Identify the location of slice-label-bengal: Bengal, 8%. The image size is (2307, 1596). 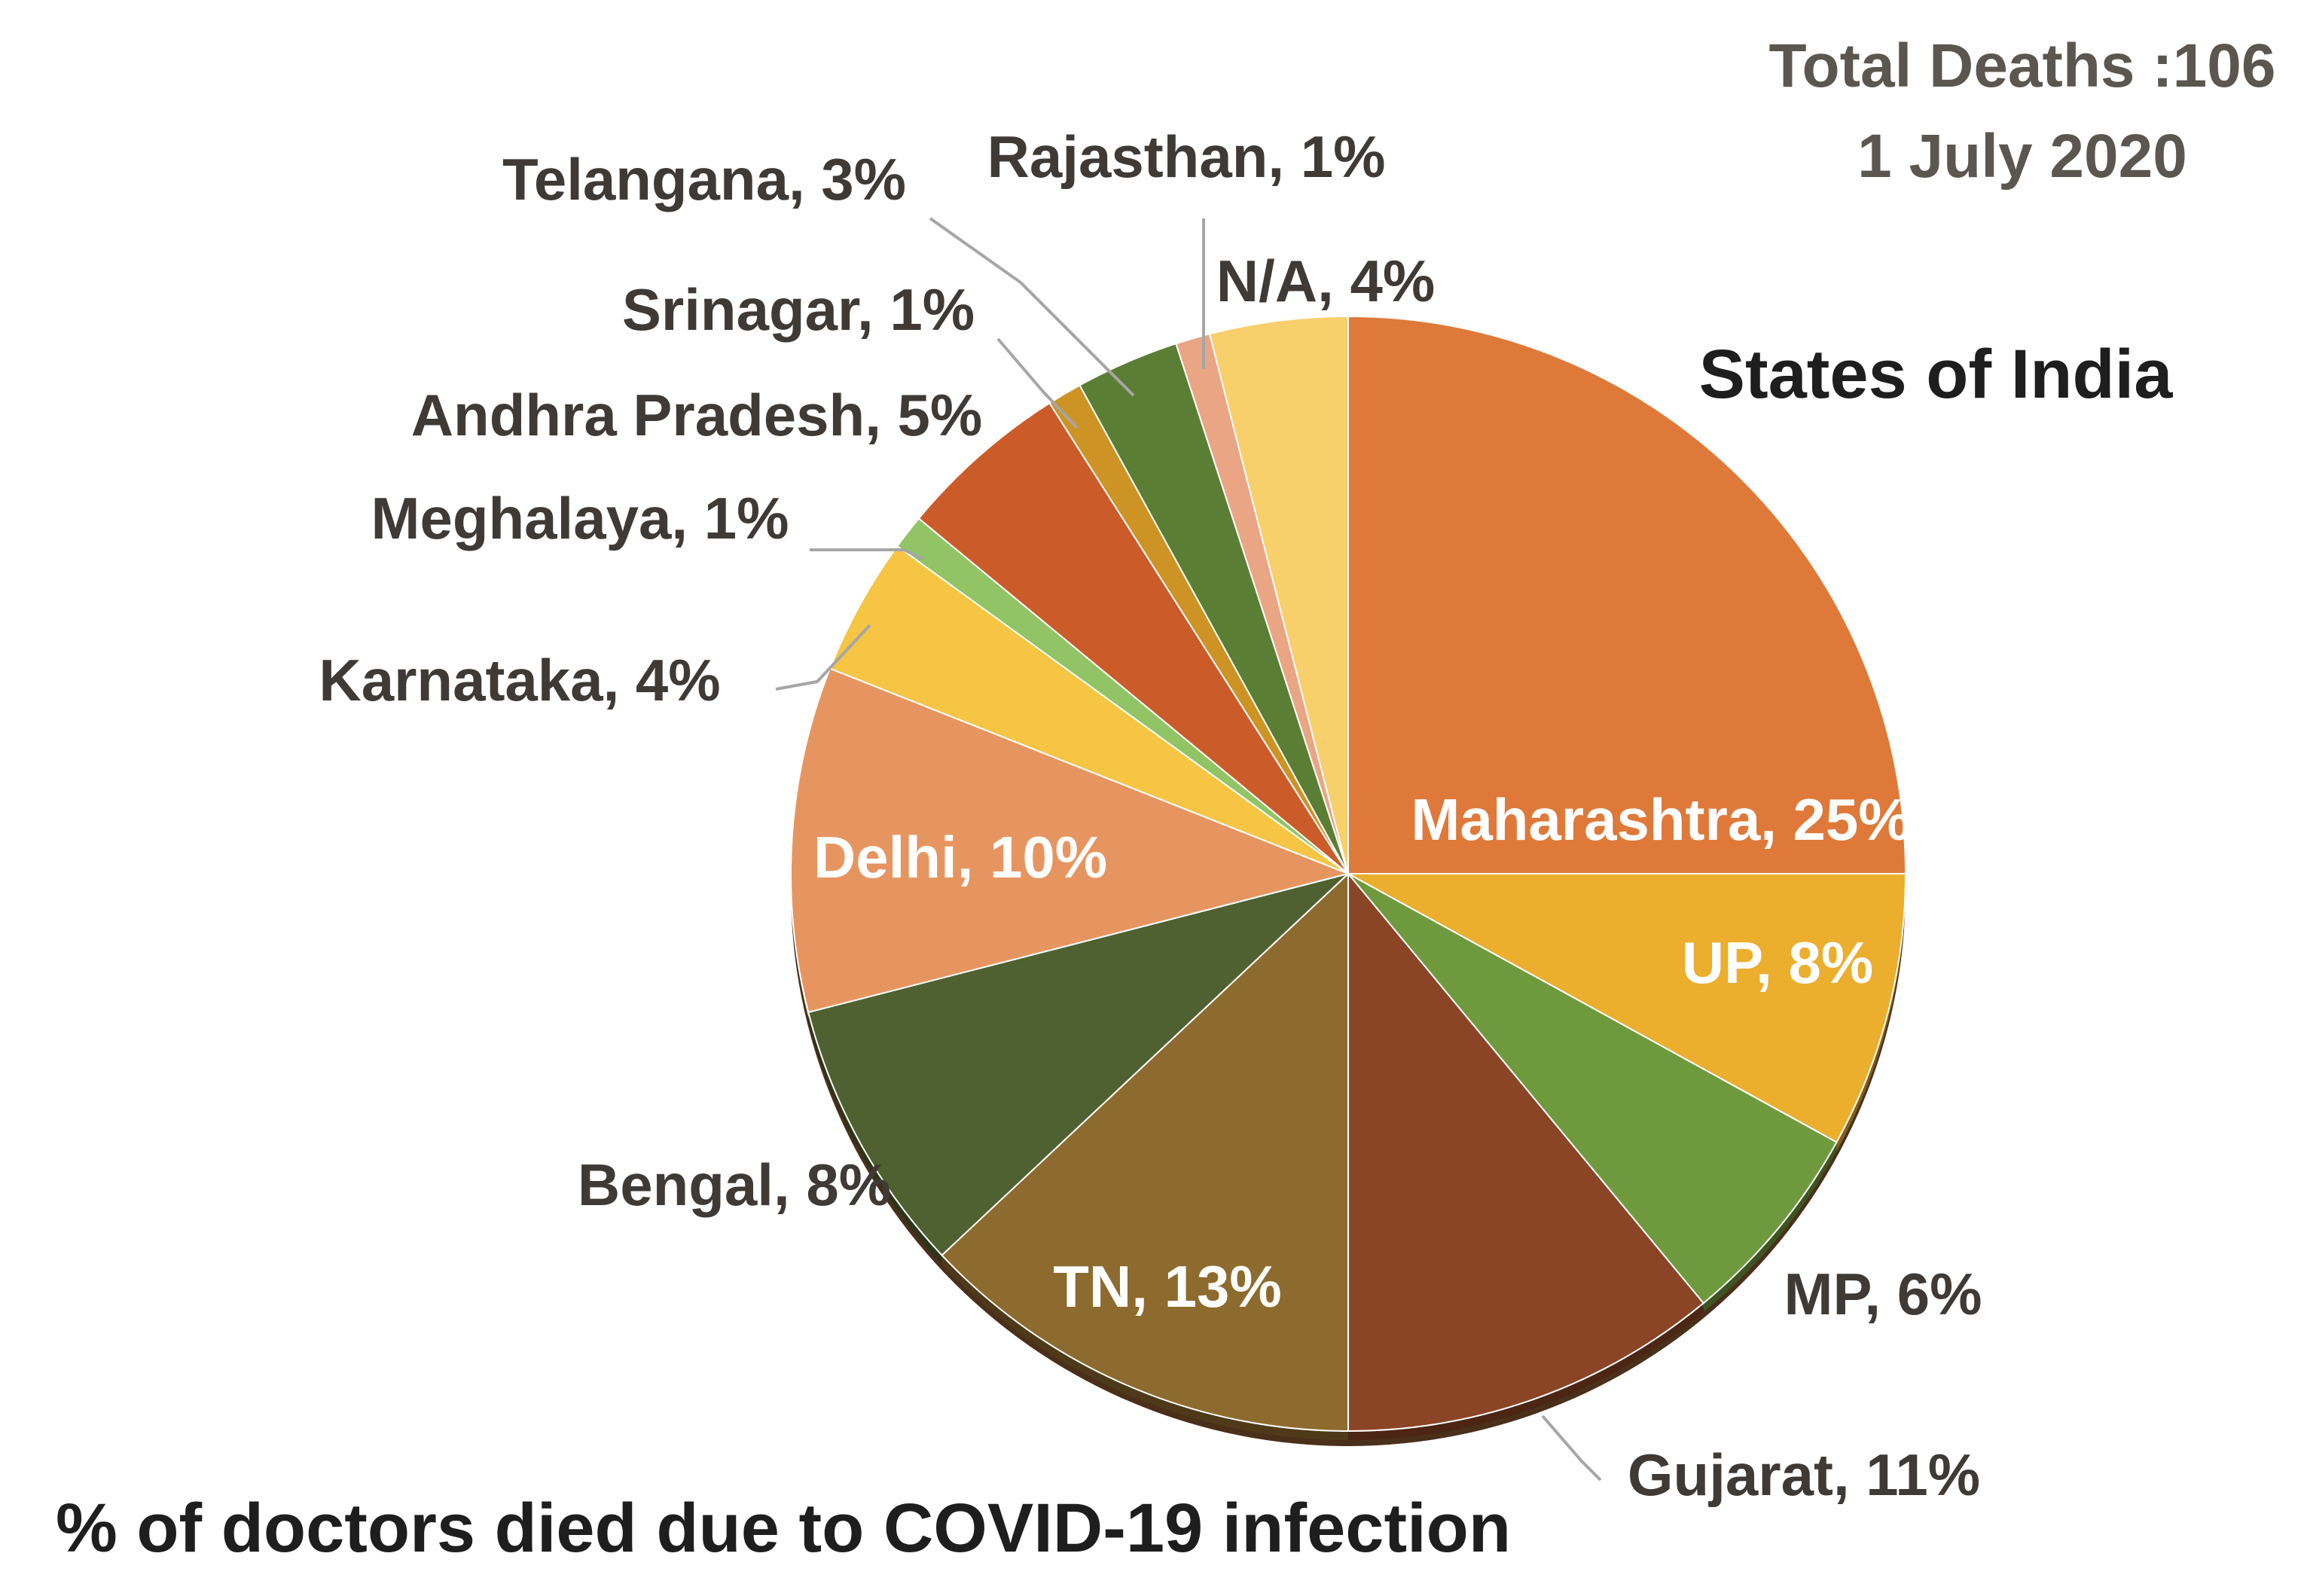
(734, 1185).